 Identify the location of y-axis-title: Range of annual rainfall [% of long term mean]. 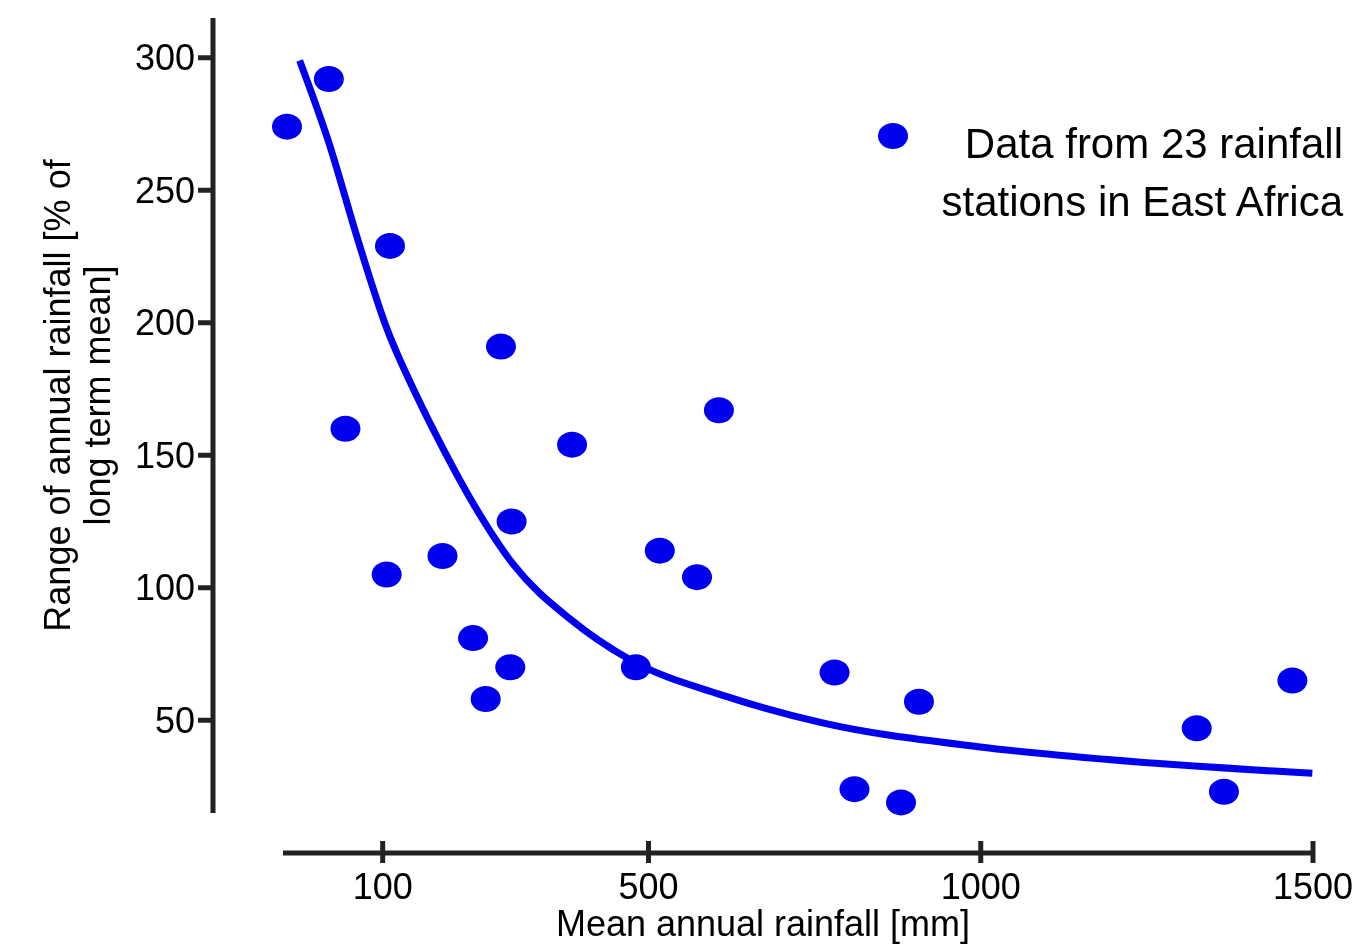
(77, 395).